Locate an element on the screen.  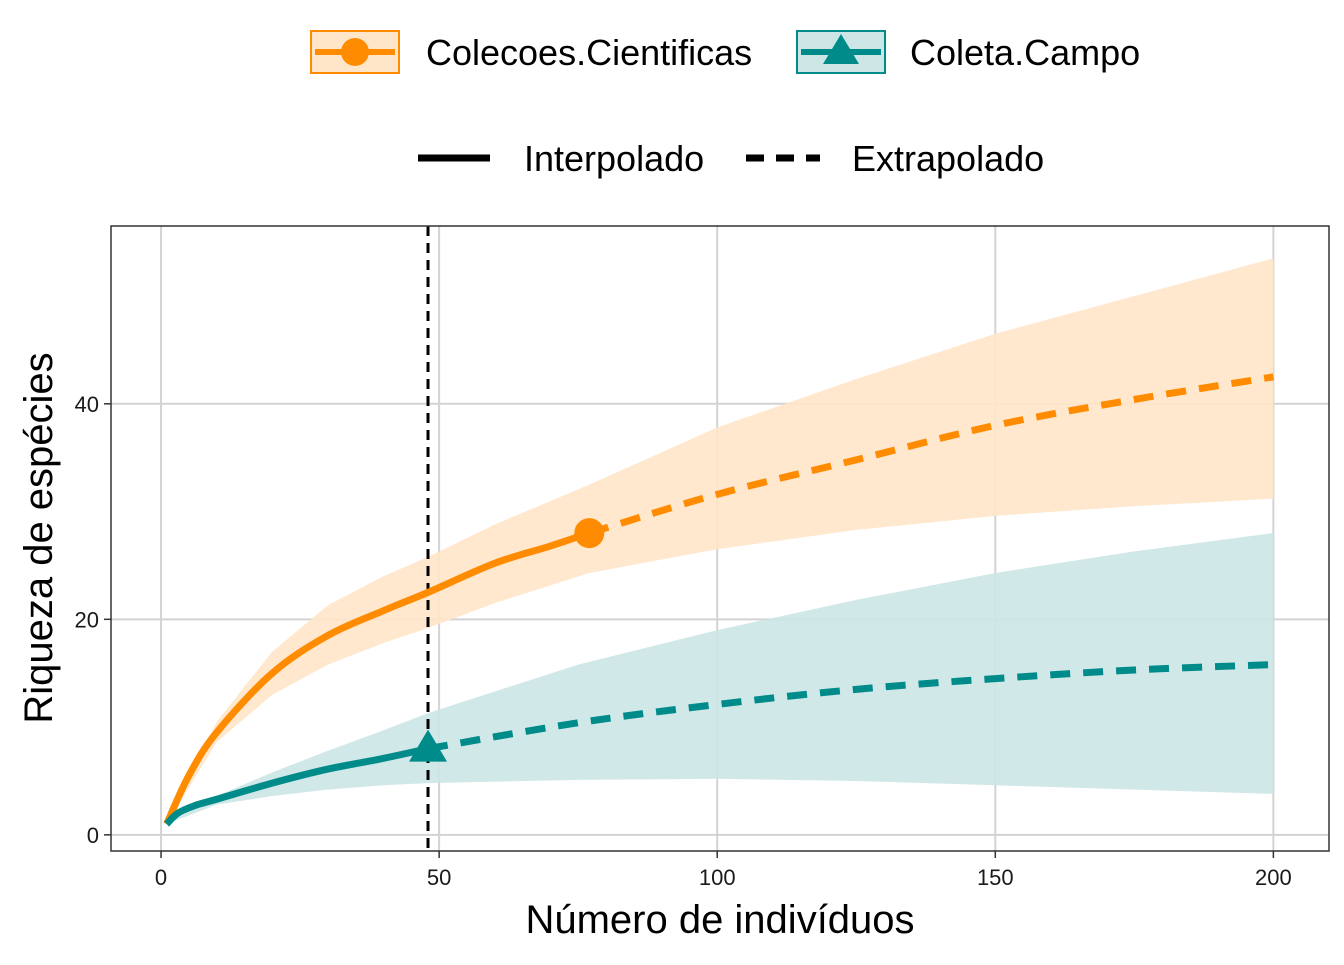
legend-label-extrapolado: Extrapolado is located at coordinates (948, 158).